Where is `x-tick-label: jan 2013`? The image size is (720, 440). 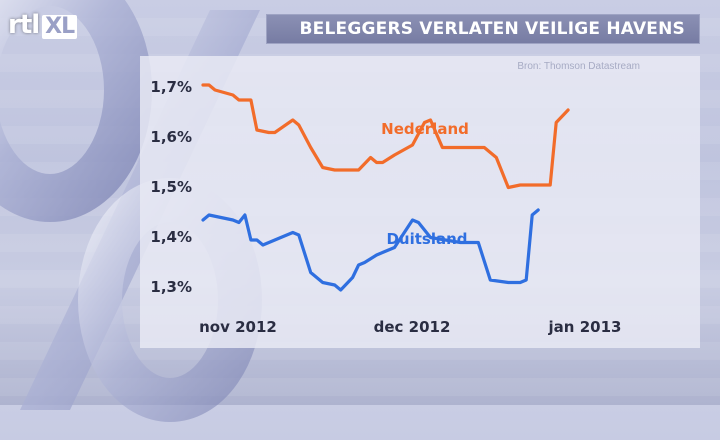 x-tick-label: jan 2013 is located at coordinates (585, 327).